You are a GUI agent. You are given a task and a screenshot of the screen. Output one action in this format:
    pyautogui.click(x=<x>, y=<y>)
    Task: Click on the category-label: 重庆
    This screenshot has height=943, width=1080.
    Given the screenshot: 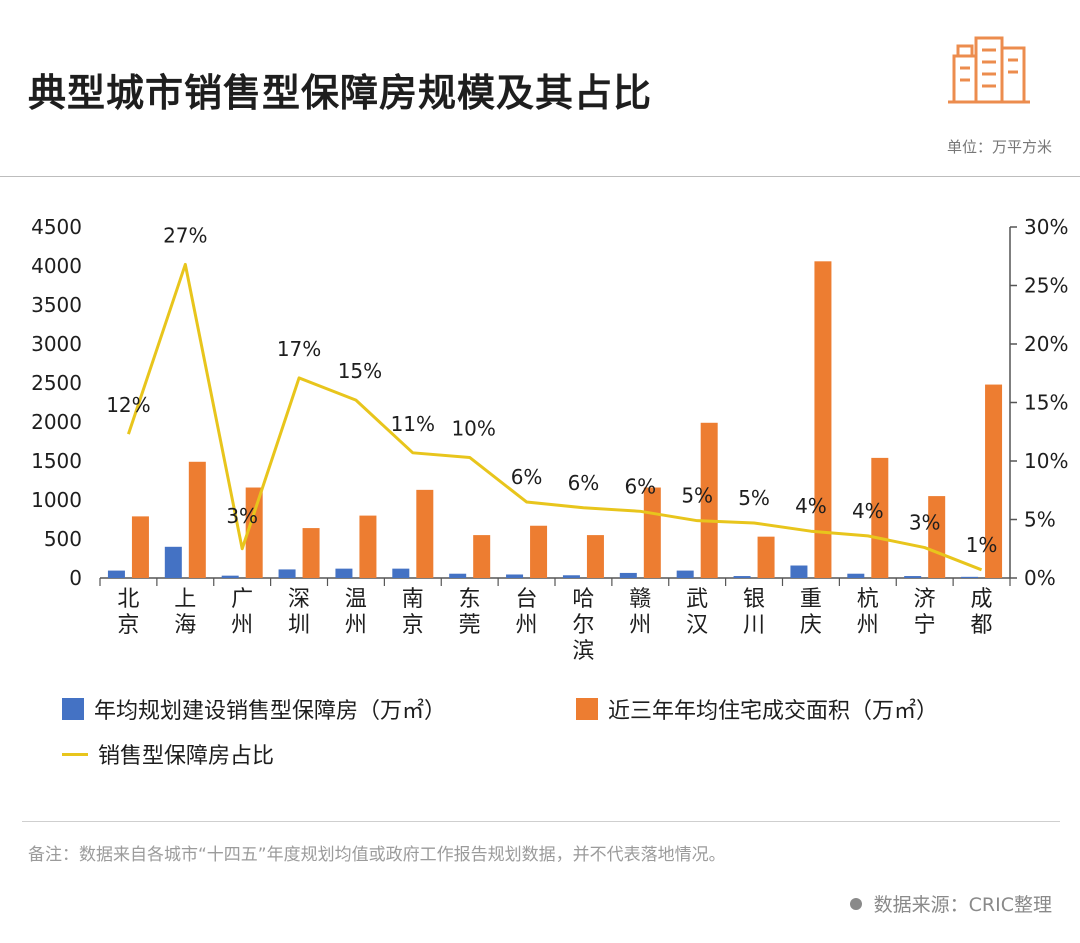 What is the action you would take?
    pyautogui.click(x=811, y=612)
    